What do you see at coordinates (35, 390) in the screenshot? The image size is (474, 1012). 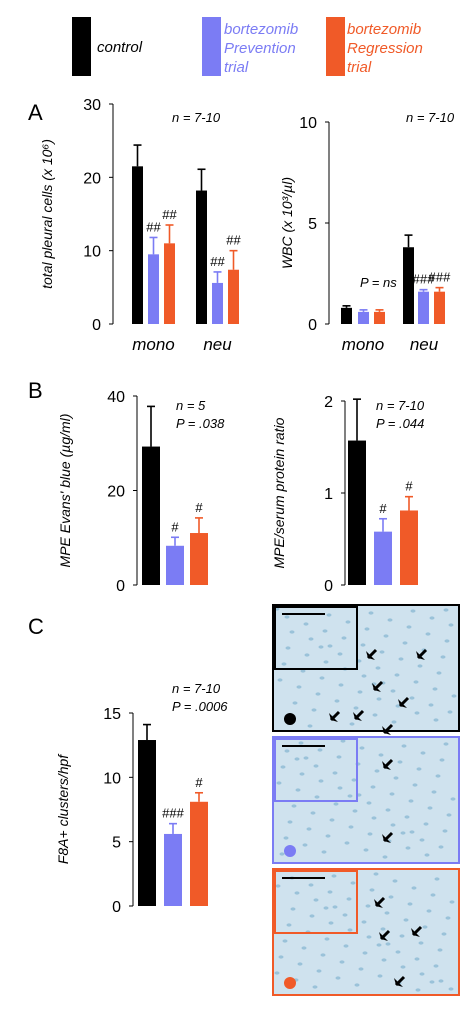 I see `panel-label-b: B` at bounding box center [35, 390].